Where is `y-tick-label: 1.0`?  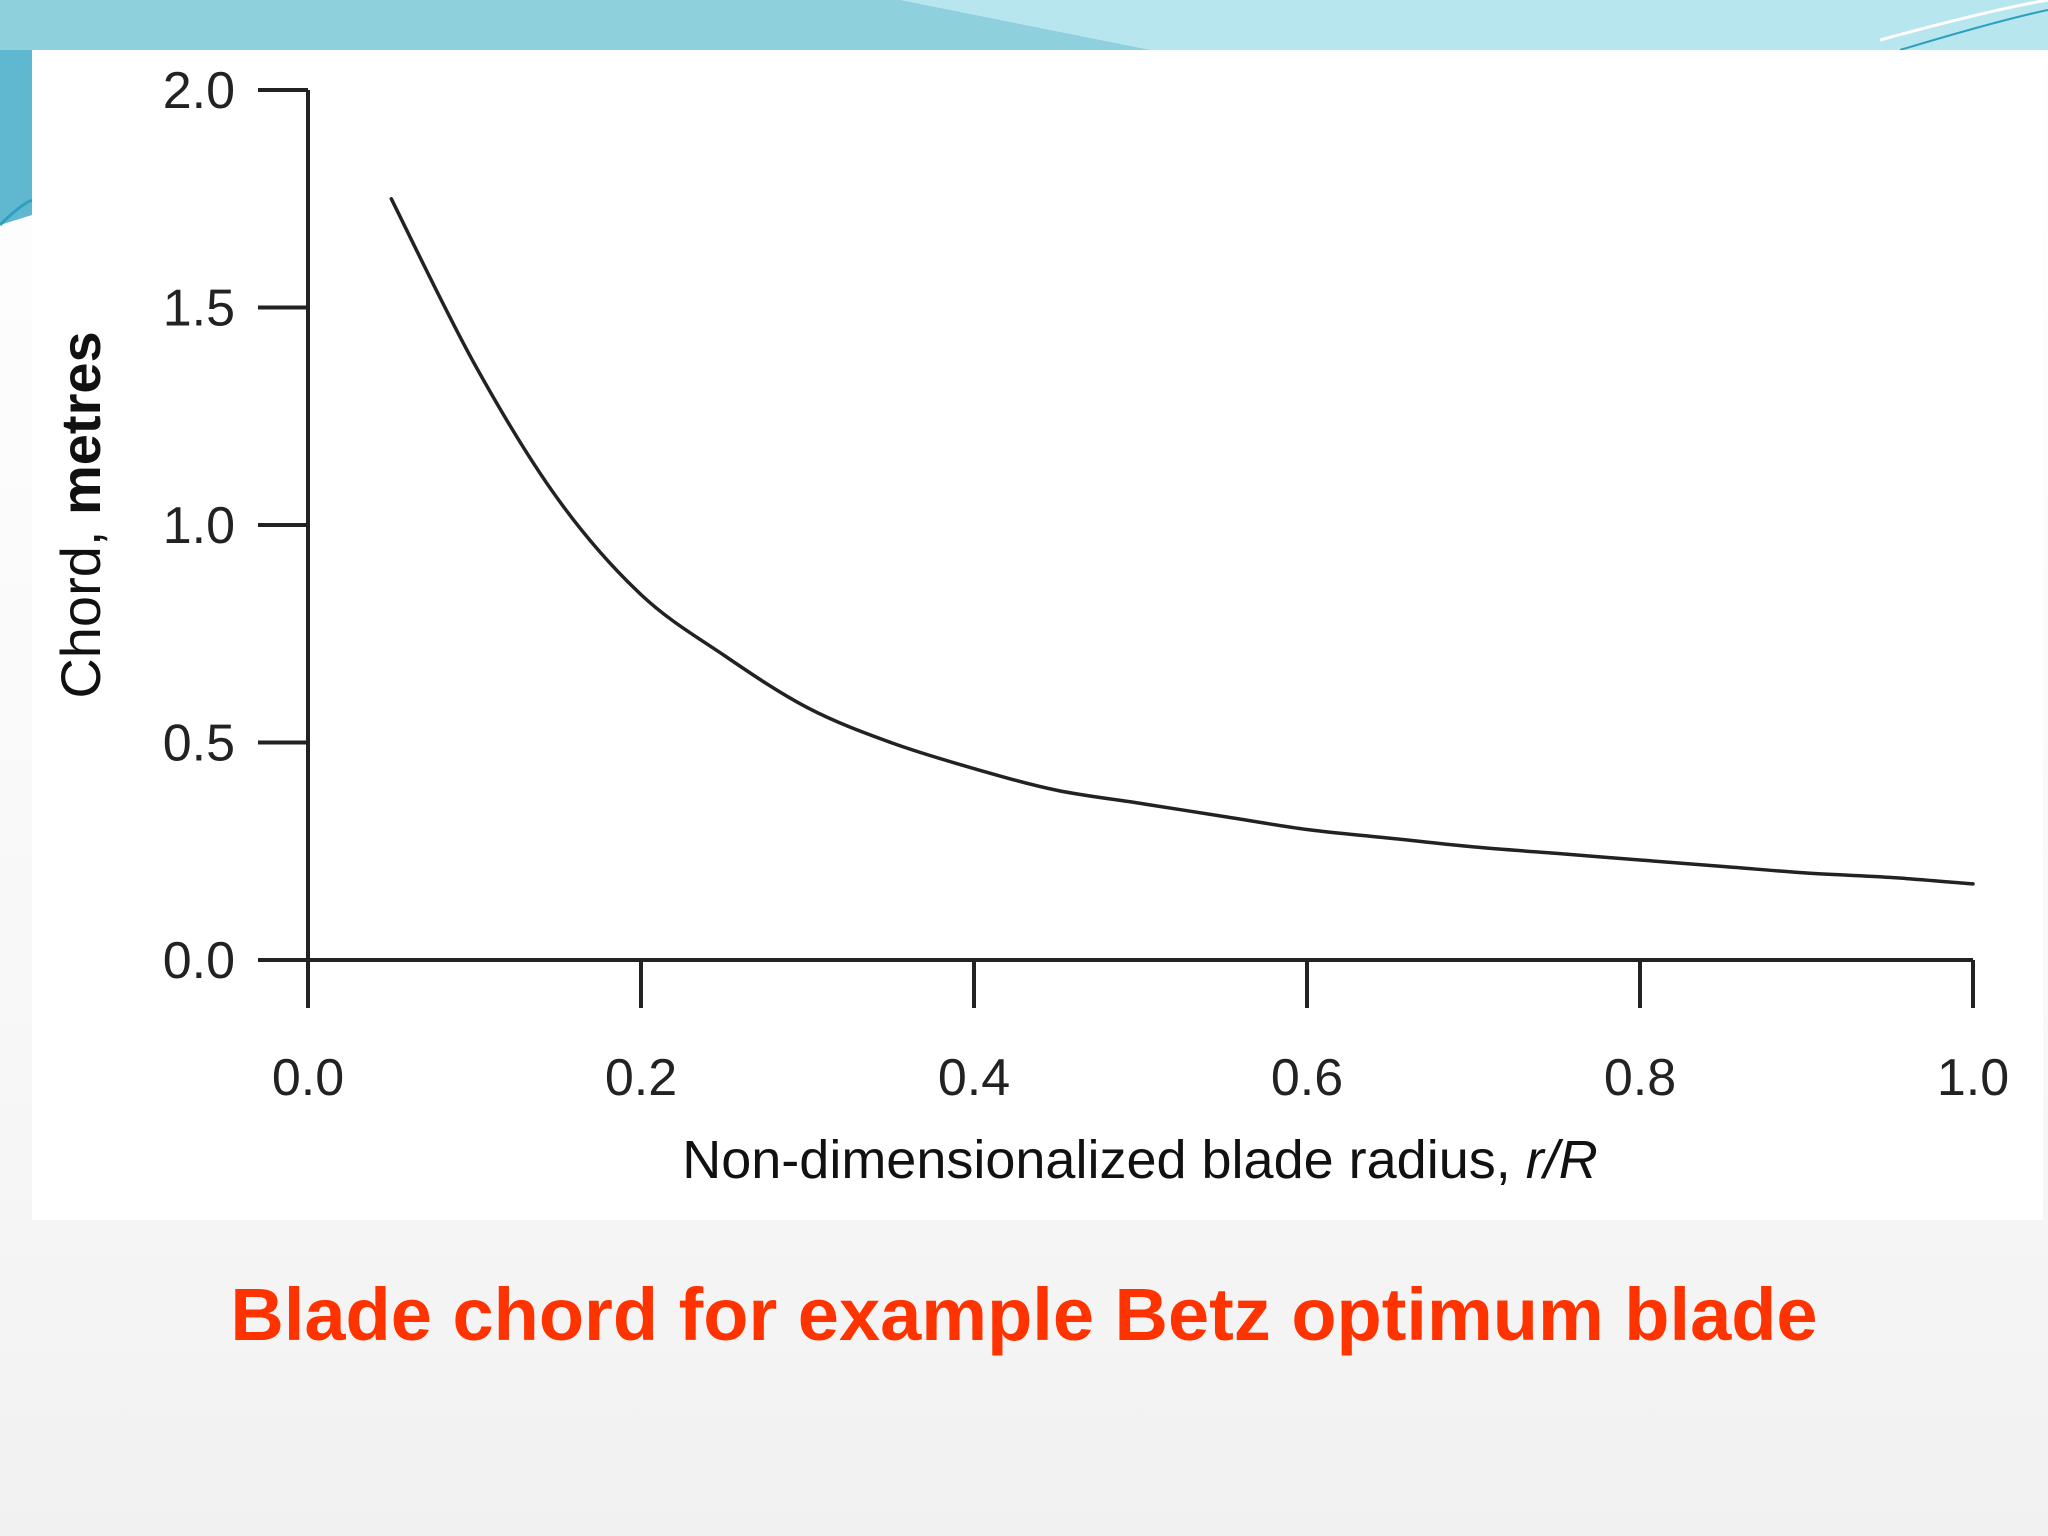 y-tick-label: 1.0 is located at coordinates (199, 526).